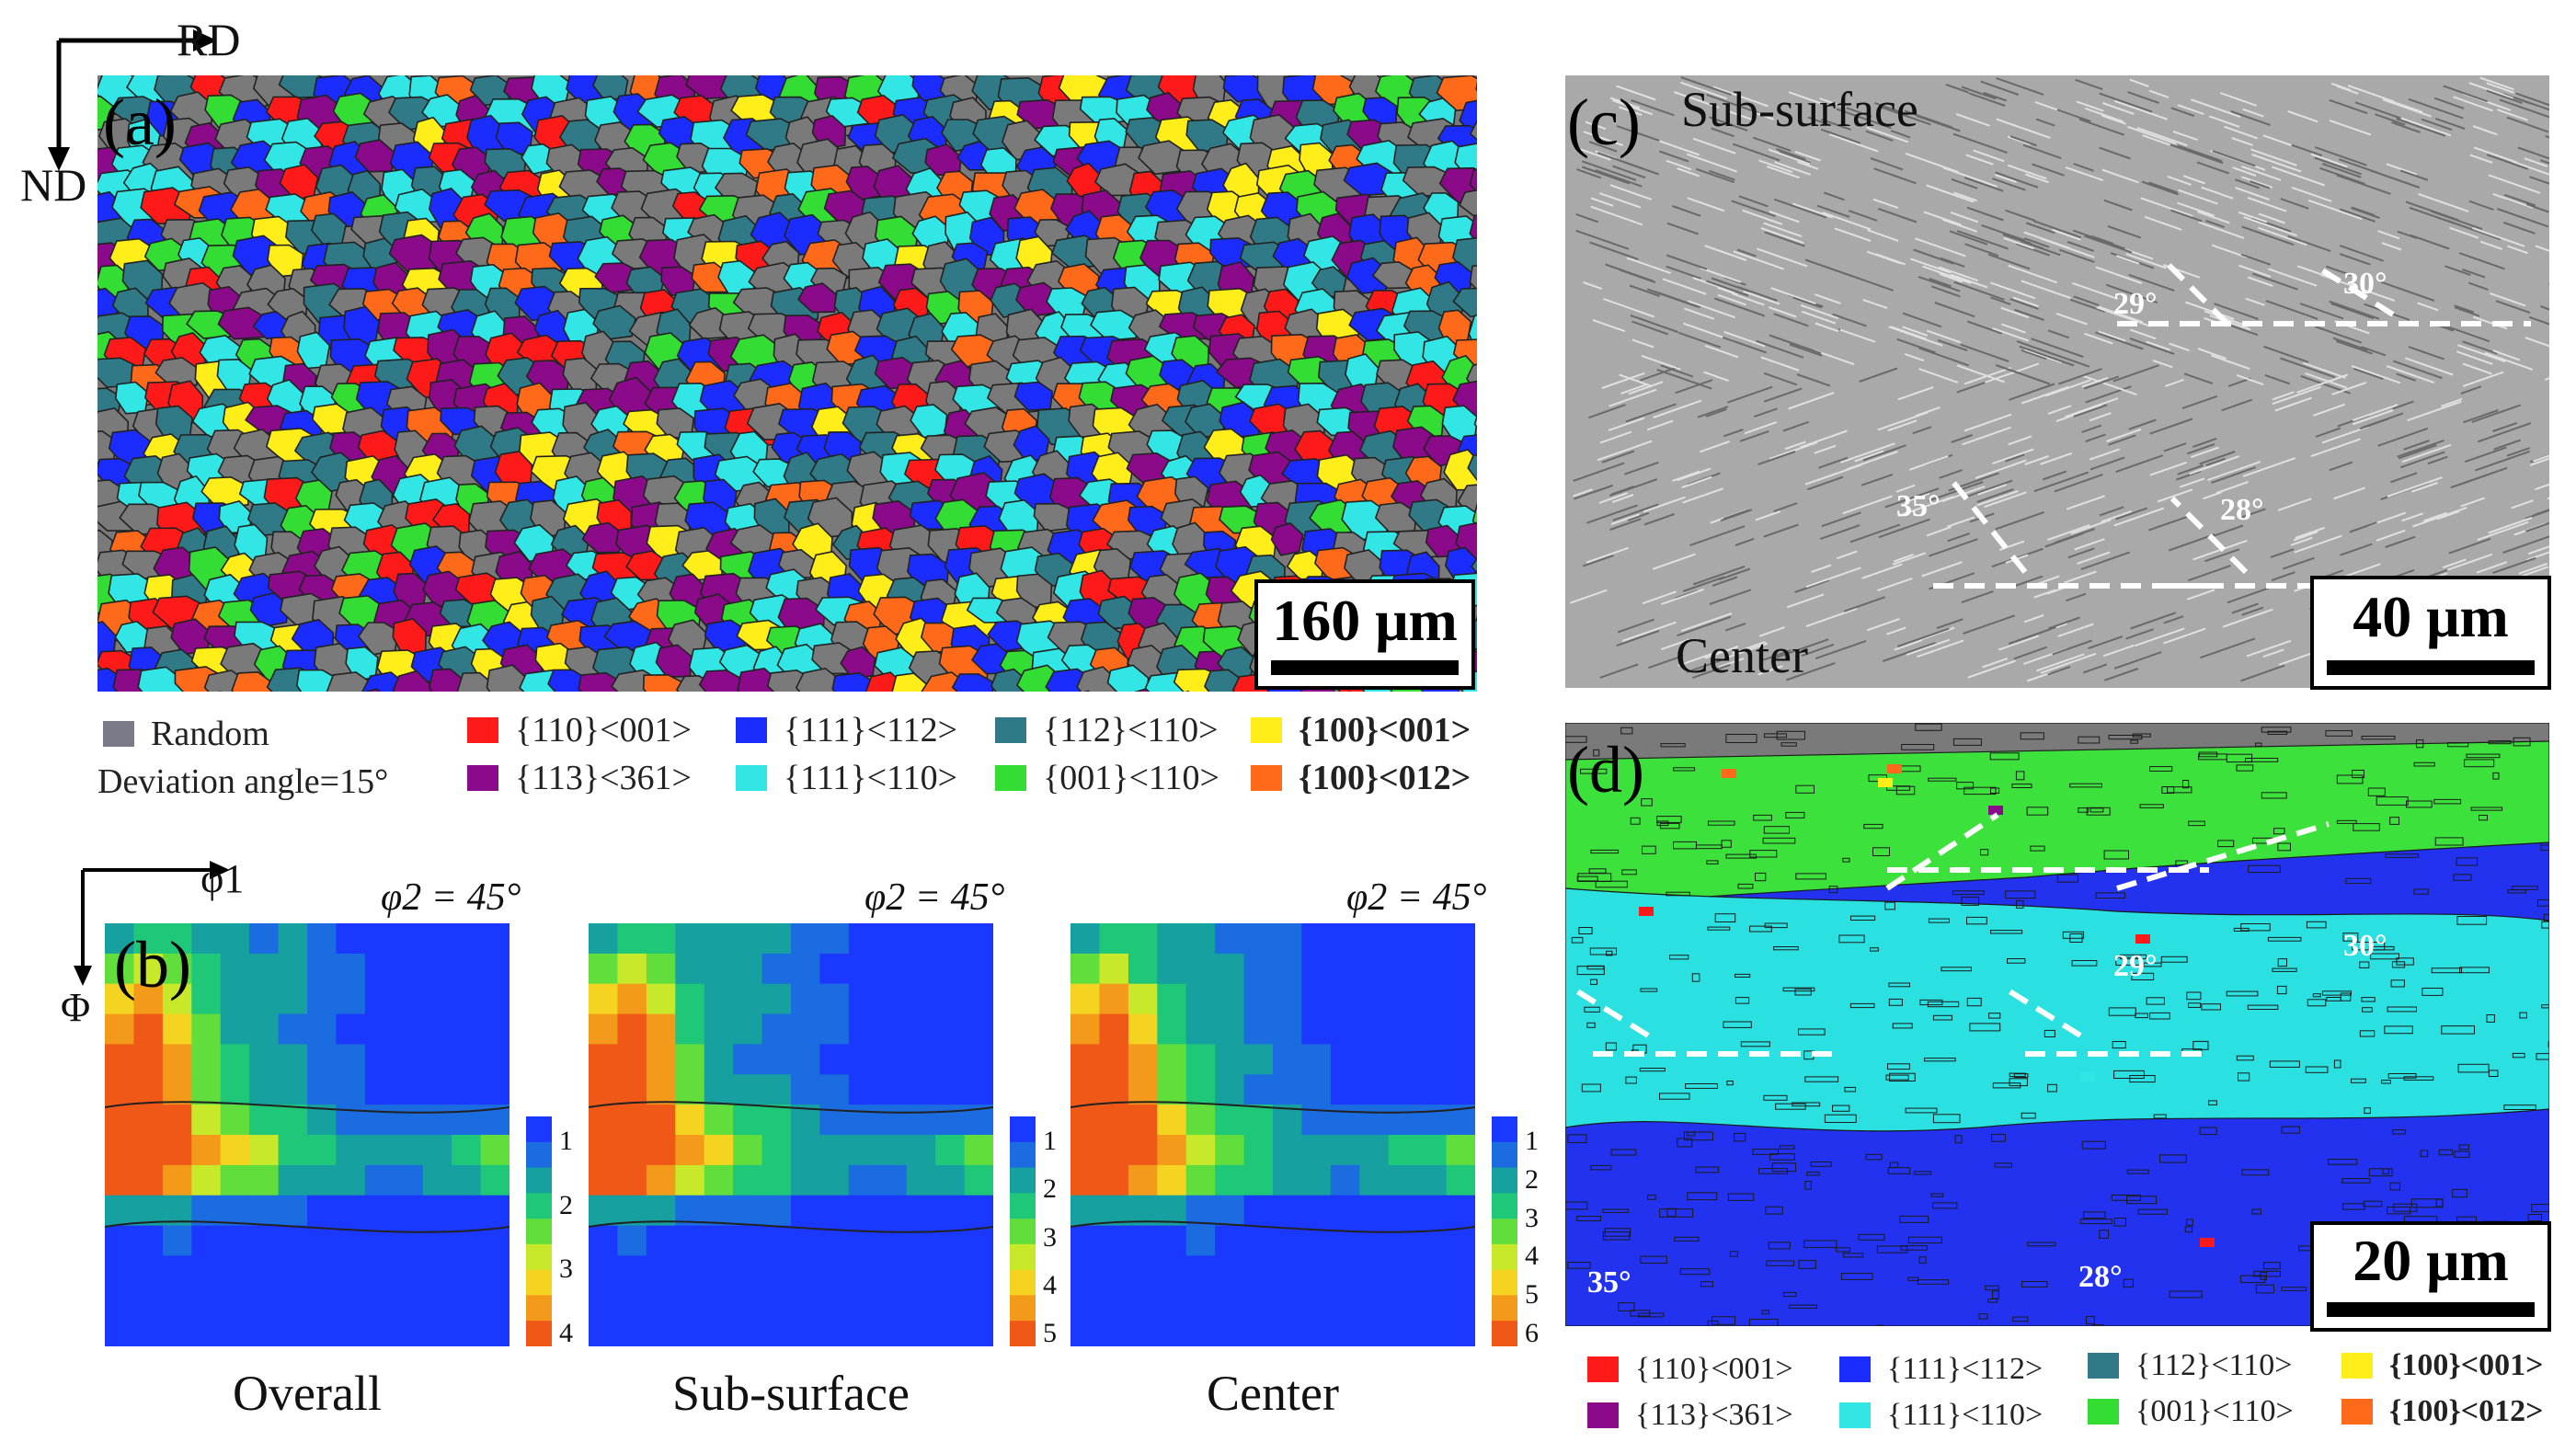 This screenshot has height=1442, width=2576. I want to click on panel-letter-d: (d), so click(1605, 770).